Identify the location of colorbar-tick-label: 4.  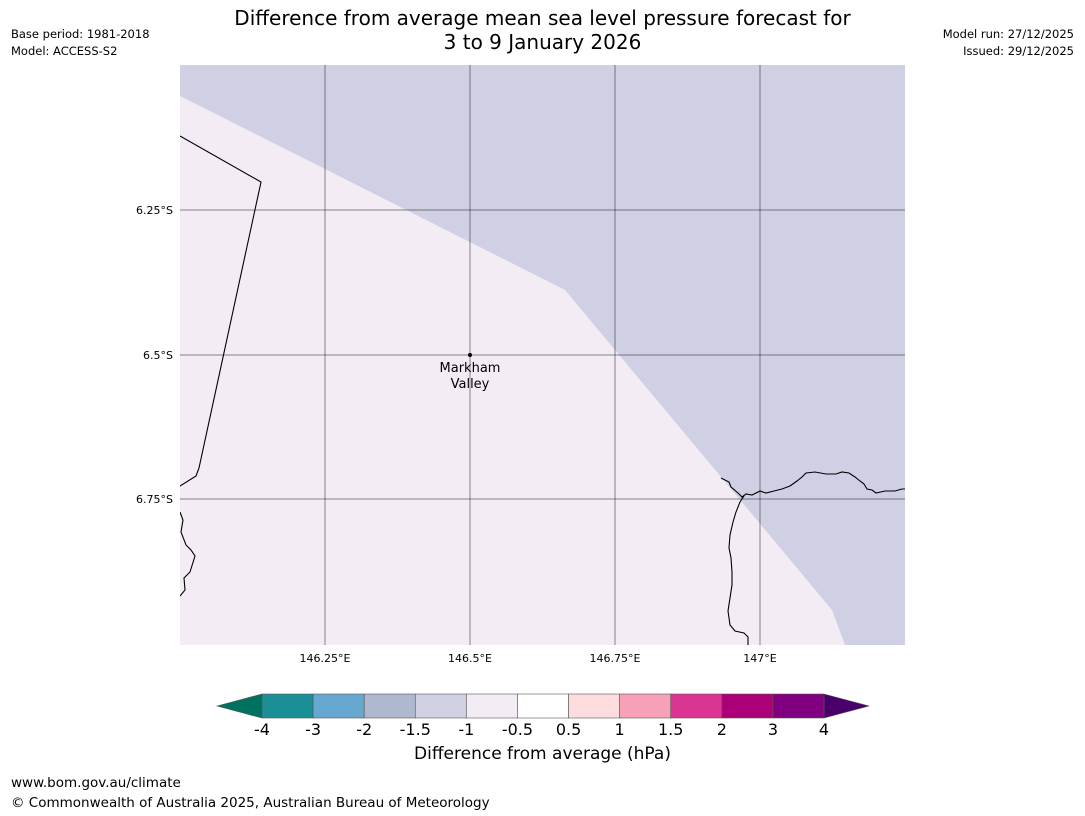
(824, 729).